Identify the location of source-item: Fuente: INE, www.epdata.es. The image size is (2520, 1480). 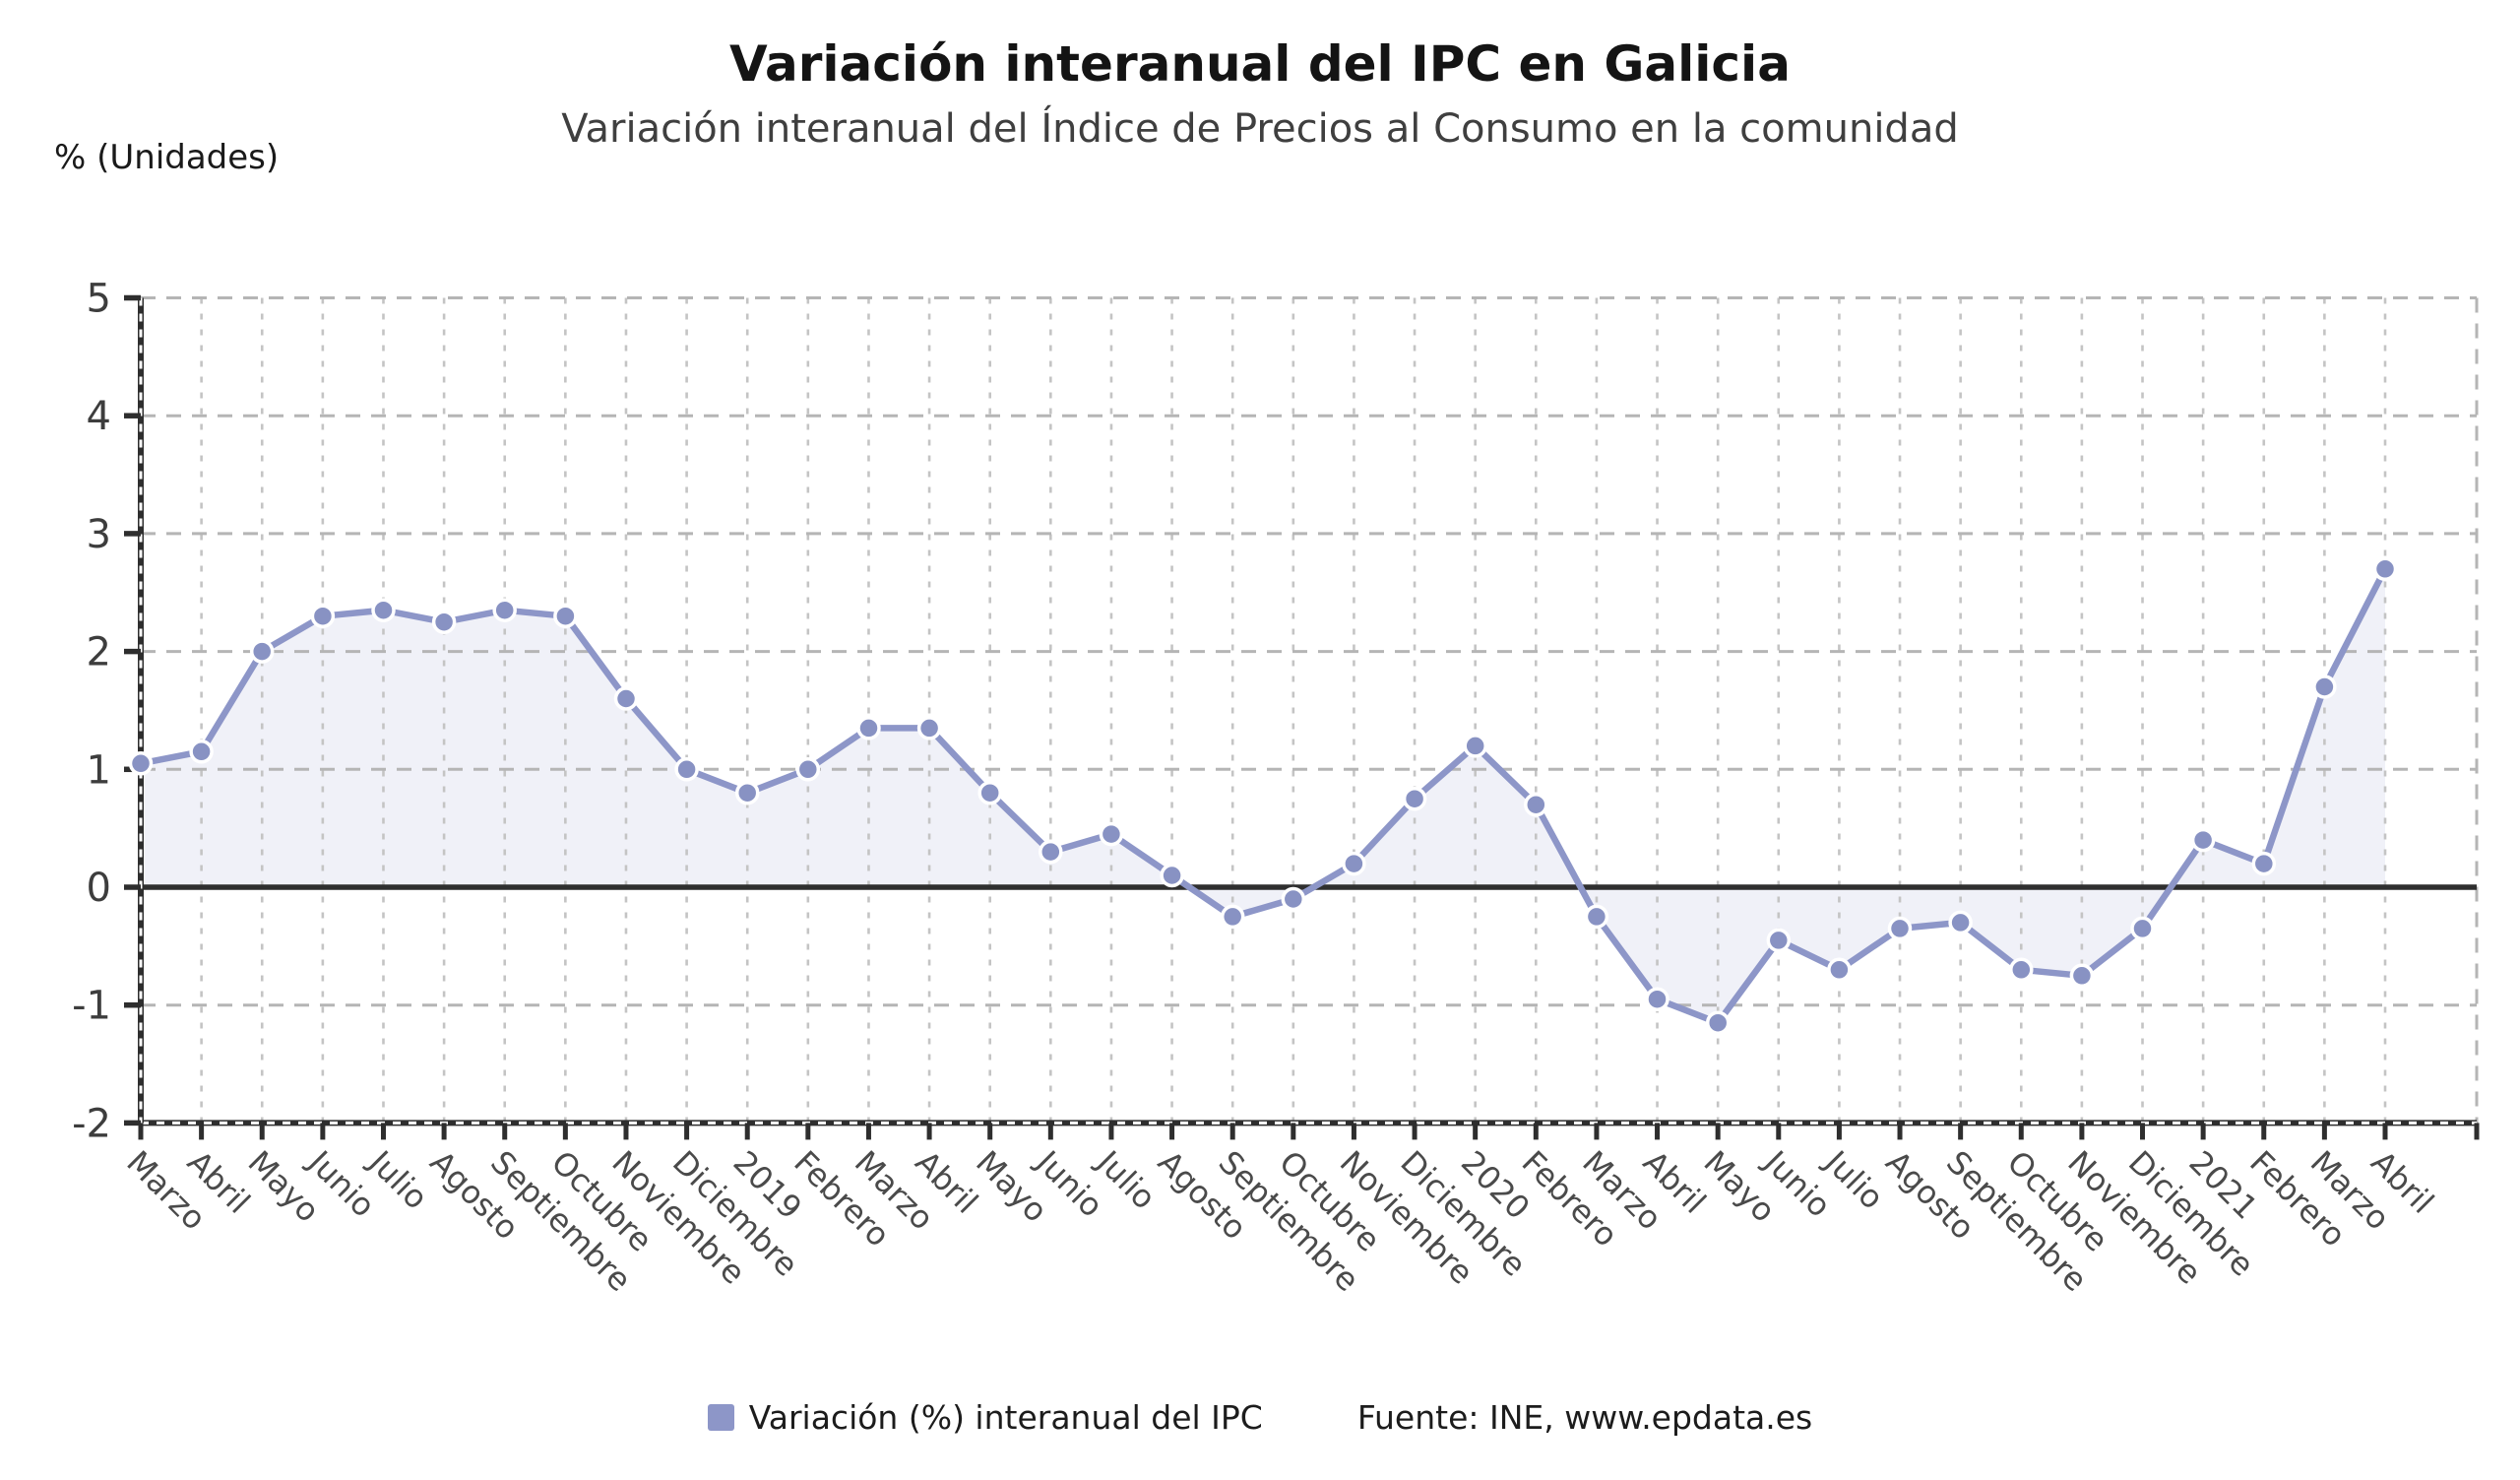
(1584, 1417).